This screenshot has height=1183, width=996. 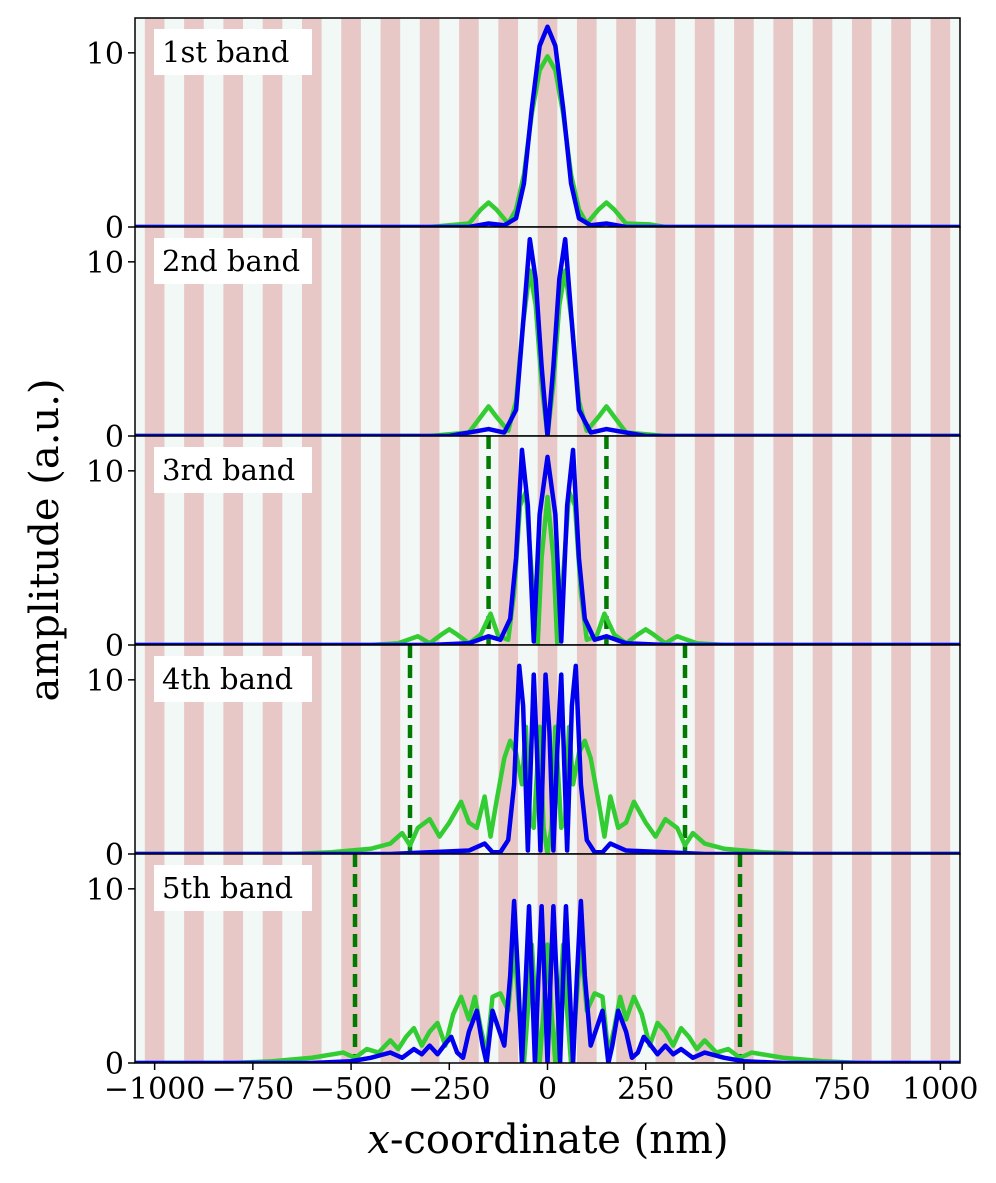 What do you see at coordinates (547, 1140) in the screenshot?
I see `x-axis-label: x-coordinate (nm)` at bounding box center [547, 1140].